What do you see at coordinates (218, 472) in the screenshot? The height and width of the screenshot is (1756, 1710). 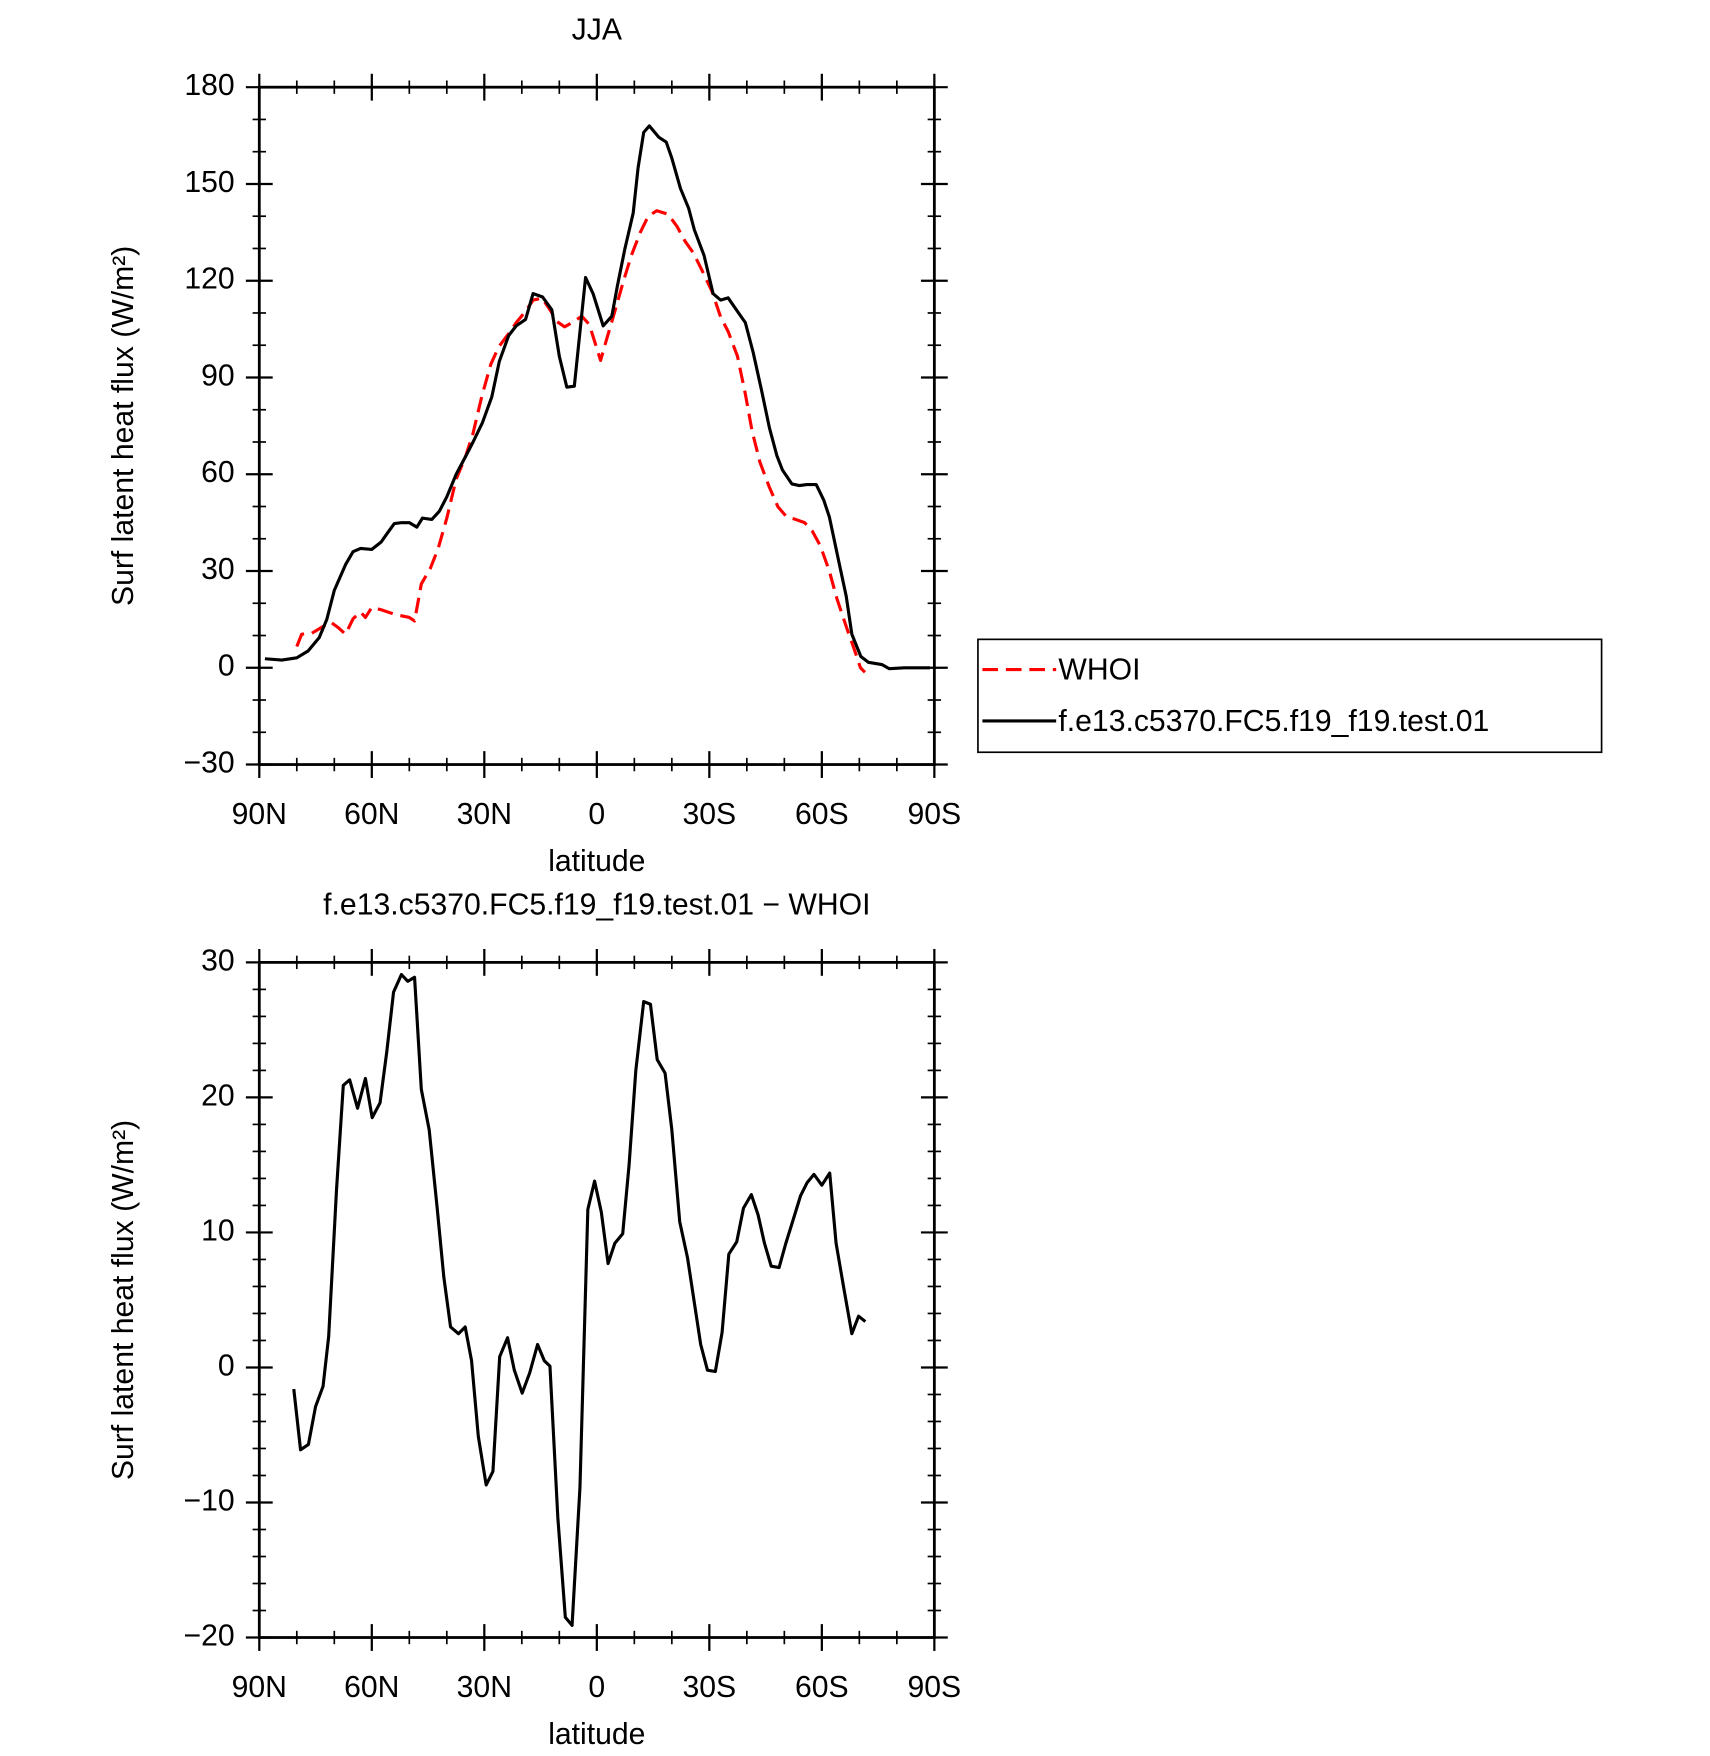 I see `y-tick-label: 60` at bounding box center [218, 472].